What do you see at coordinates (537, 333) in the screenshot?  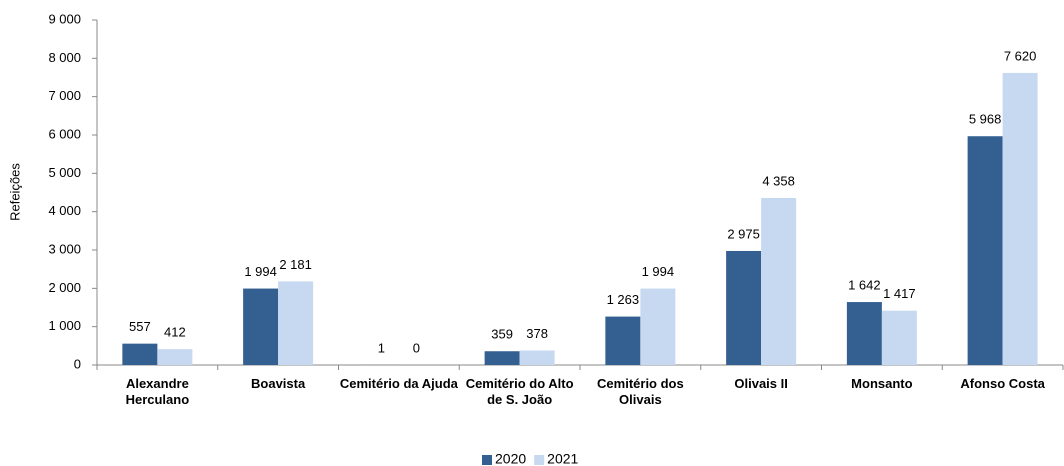 I see `data-label: 378` at bounding box center [537, 333].